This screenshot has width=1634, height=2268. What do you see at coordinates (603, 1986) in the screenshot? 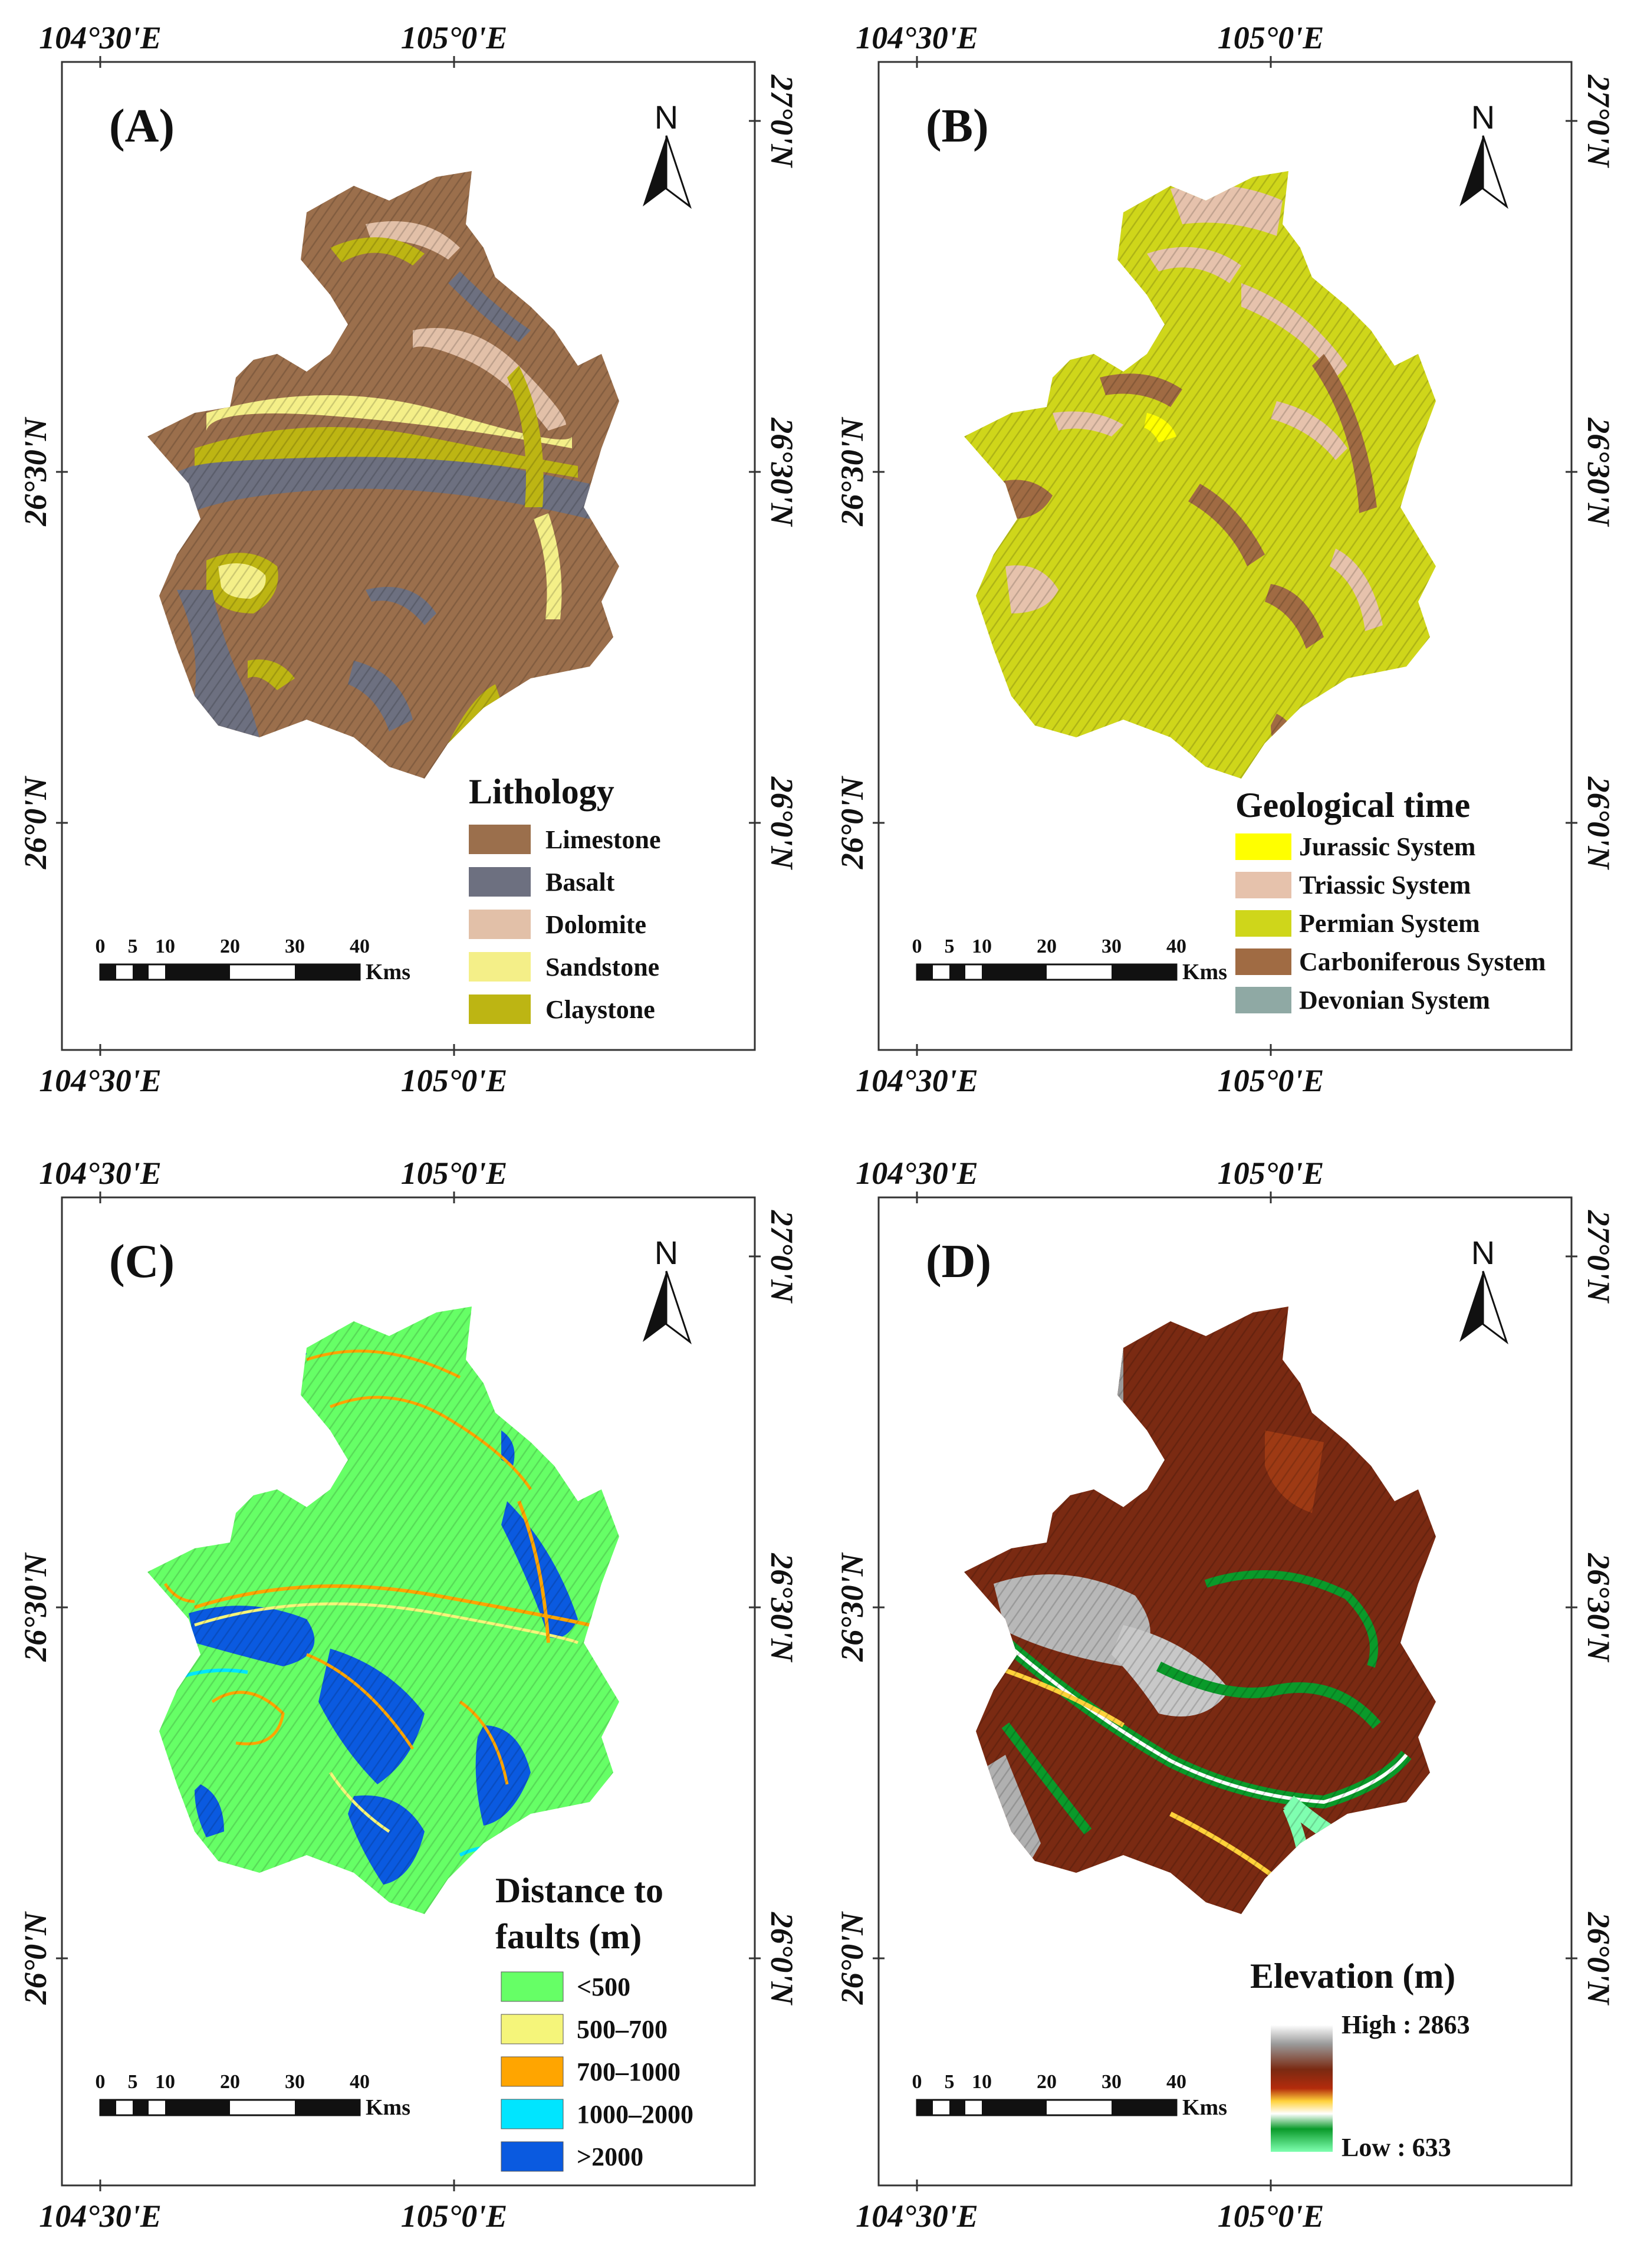
I see `legend-label: <500` at bounding box center [603, 1986].